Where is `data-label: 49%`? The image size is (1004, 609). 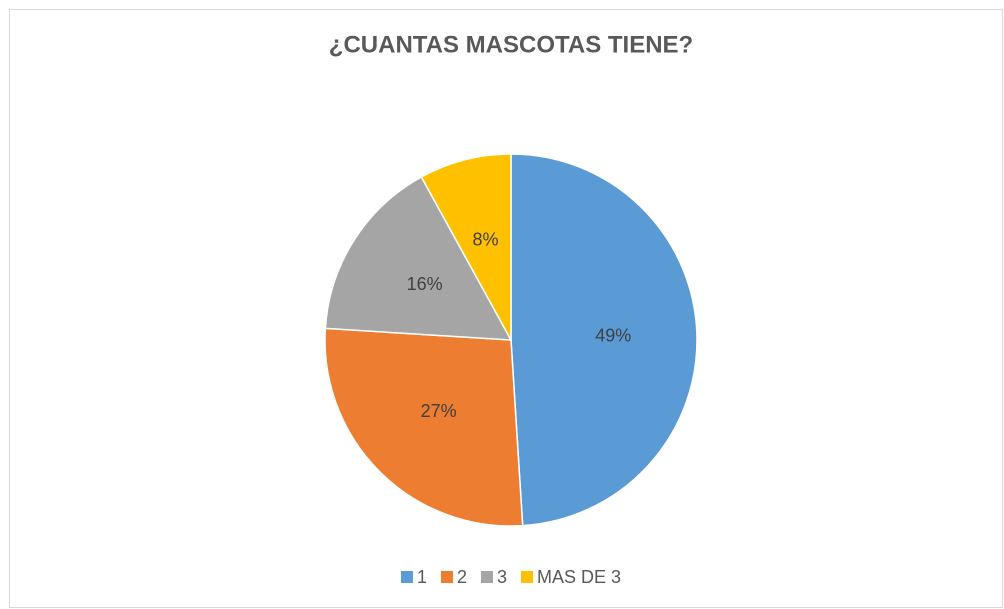
data-label: 49% is located at coordinates (613, 336).